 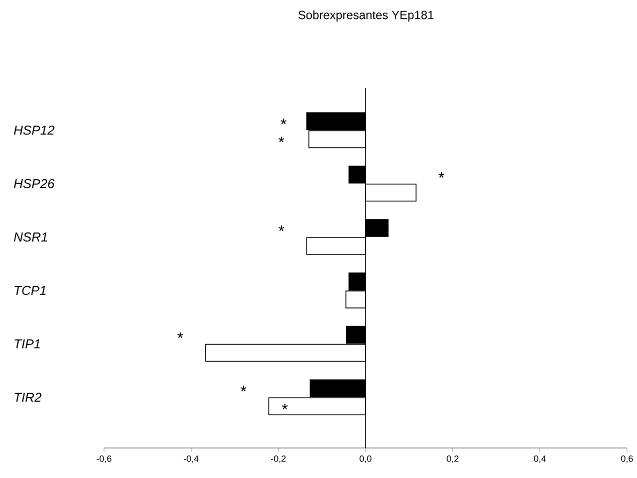 I want to click on chart-title: Sobrexpresantes YEp181, so click(x=366, y=16).